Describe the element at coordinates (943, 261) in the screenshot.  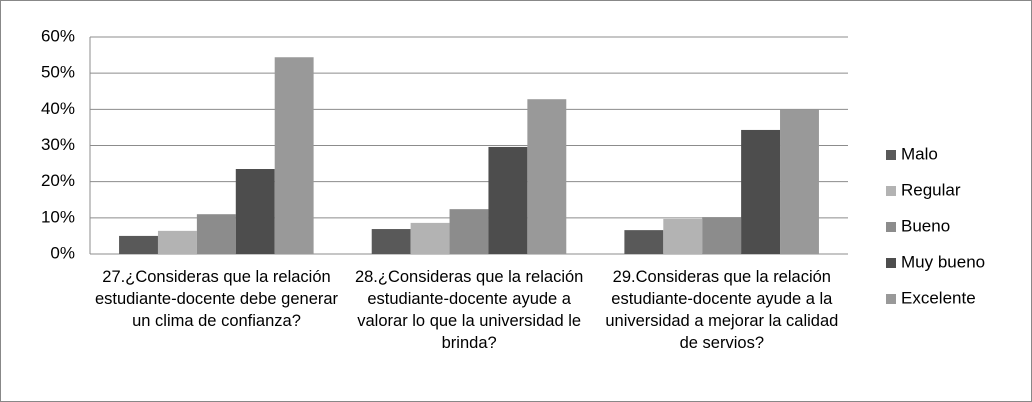
I see `legend-label: Muy bueno` at that location.